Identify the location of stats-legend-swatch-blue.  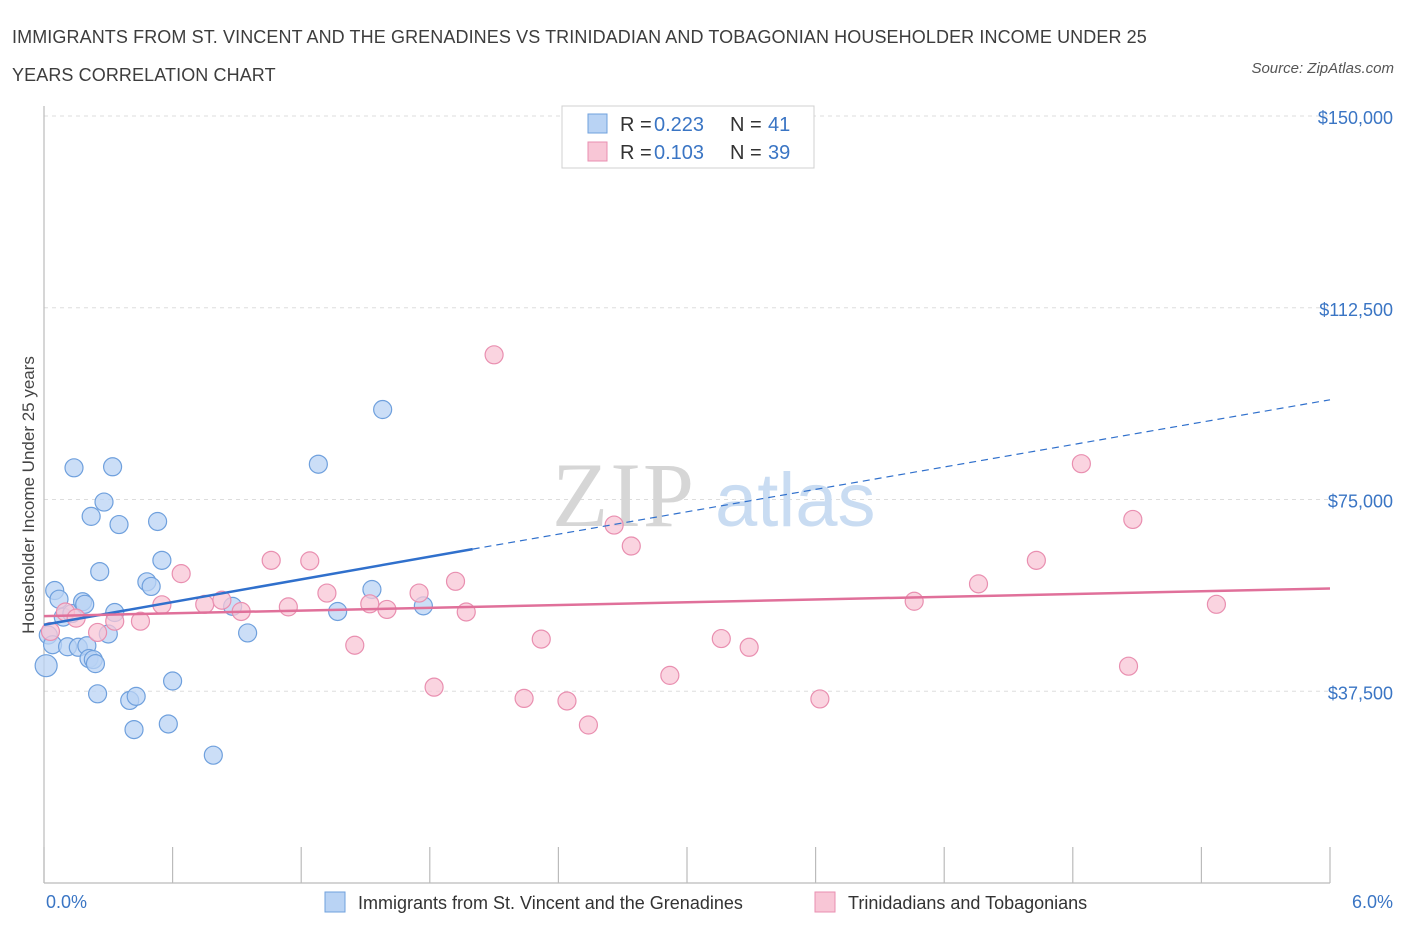
(597, 123).